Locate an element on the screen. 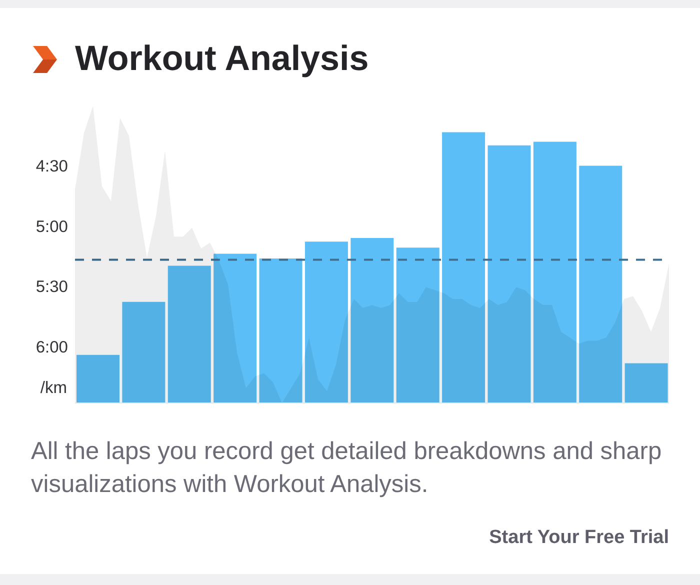  y-tick-label: 6:00 is located at coordinates (52, 347).